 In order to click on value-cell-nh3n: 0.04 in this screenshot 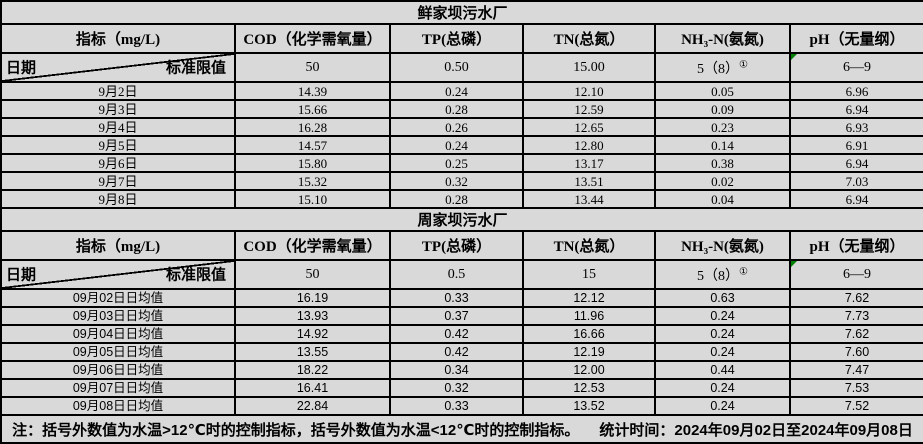, I will do `click(722, 199)`.